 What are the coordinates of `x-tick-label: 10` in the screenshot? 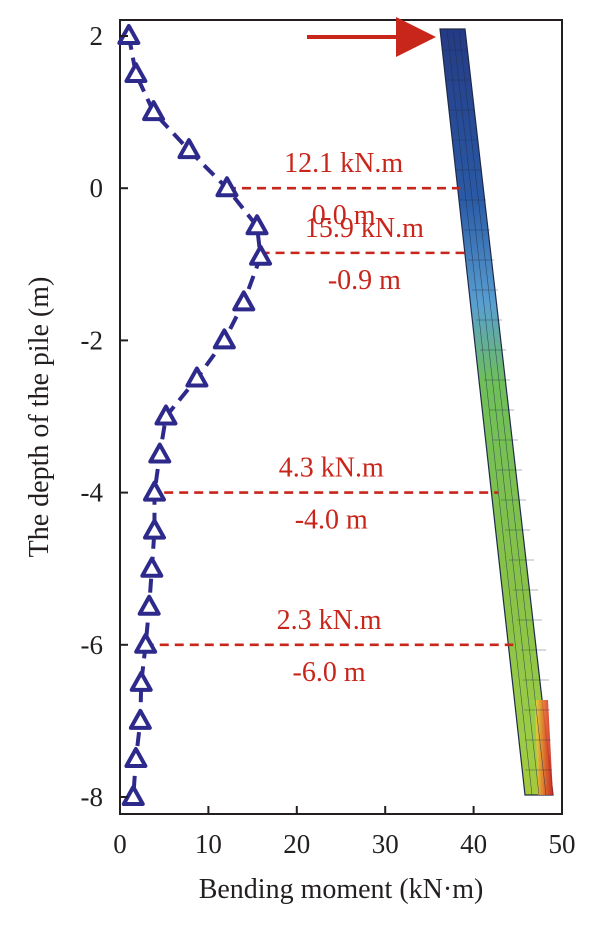 It's located at (208, 844).